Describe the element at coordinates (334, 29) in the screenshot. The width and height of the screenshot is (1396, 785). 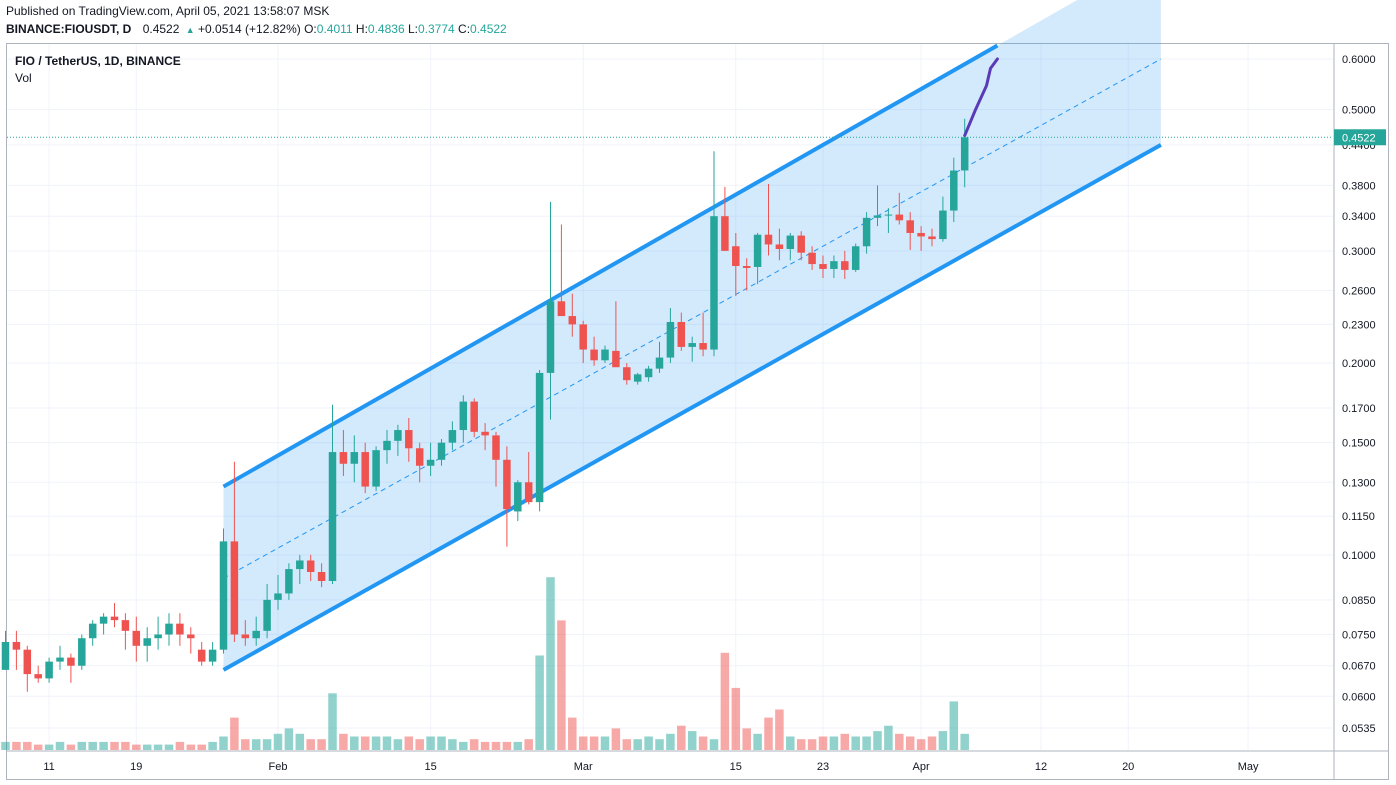
I see `open-value: 0.4011` at that location.